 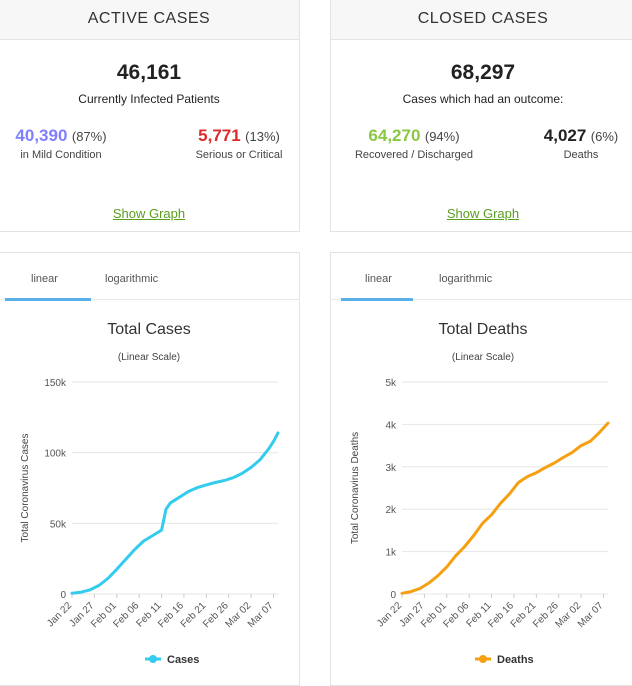 I want to click on serious-critical-stat: 5,771 (13%) Serious or Critical, so click(x=239, y=143).